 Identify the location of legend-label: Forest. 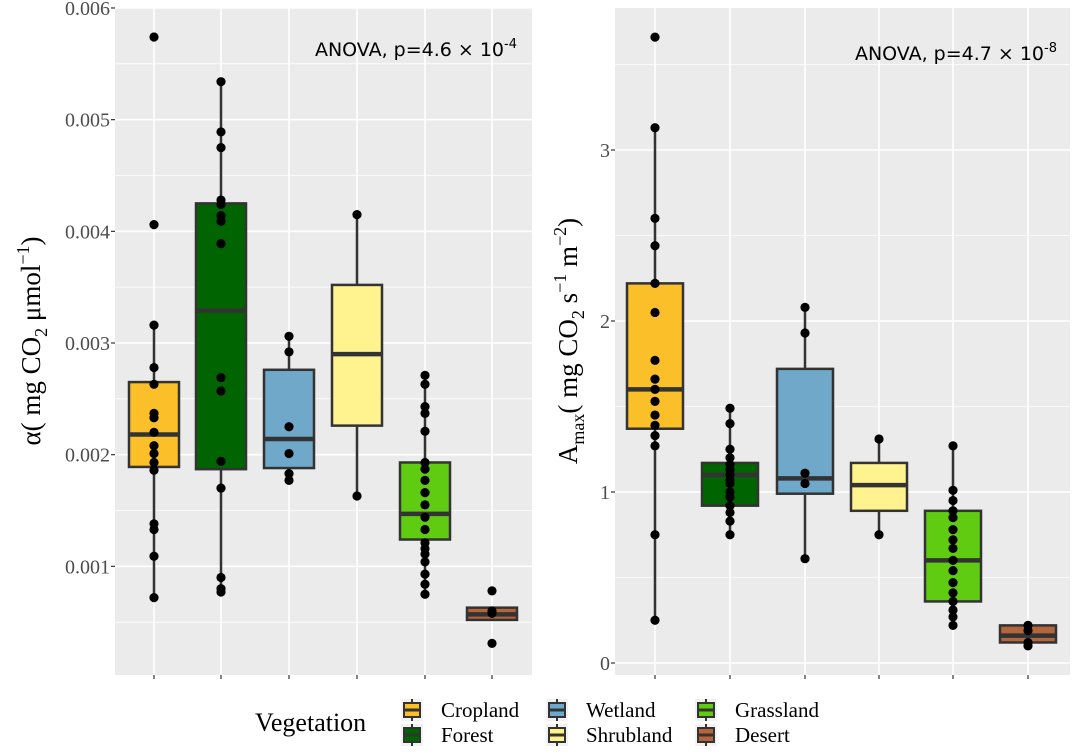
(467, 735).